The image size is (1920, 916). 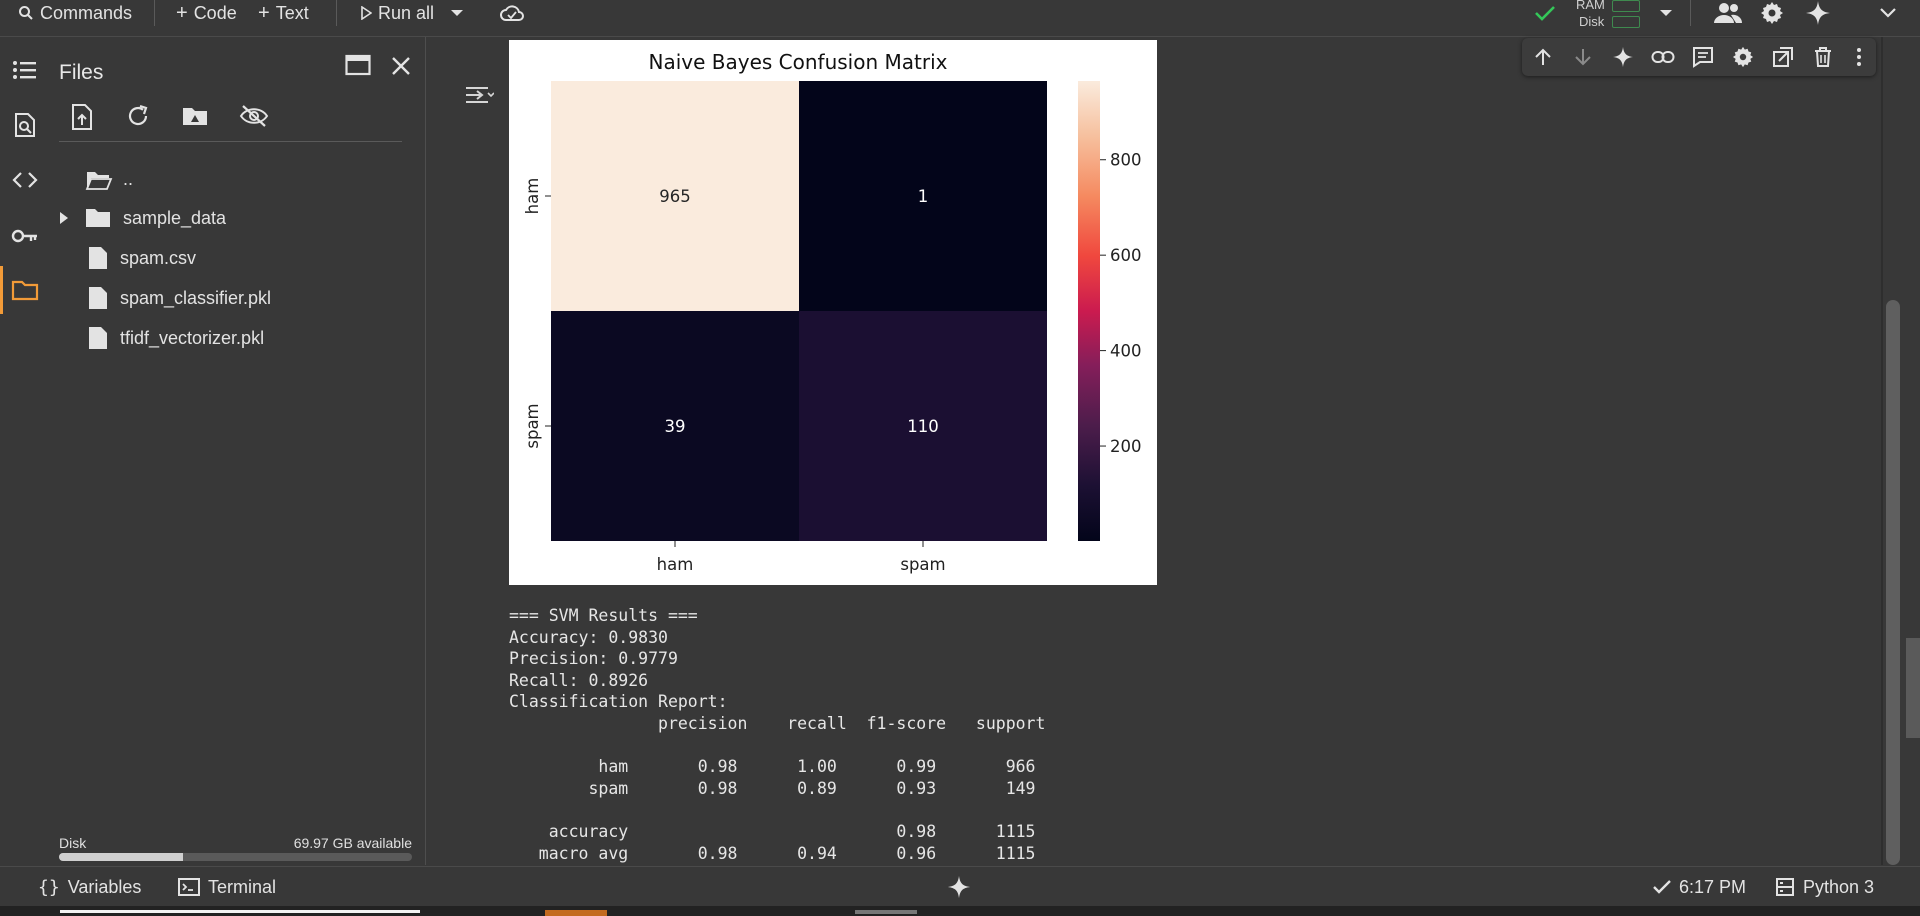 I want to click on folder-open-icon, so click(x=99, y=181).